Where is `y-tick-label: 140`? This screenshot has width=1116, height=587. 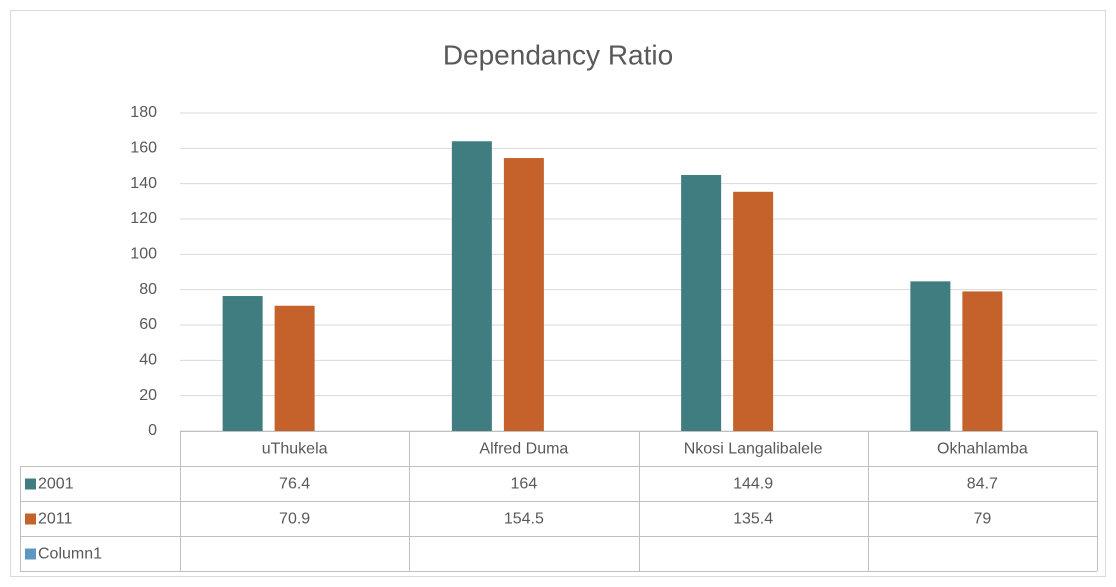
y-tick-label: 140 is located at coordinates (143, 183).